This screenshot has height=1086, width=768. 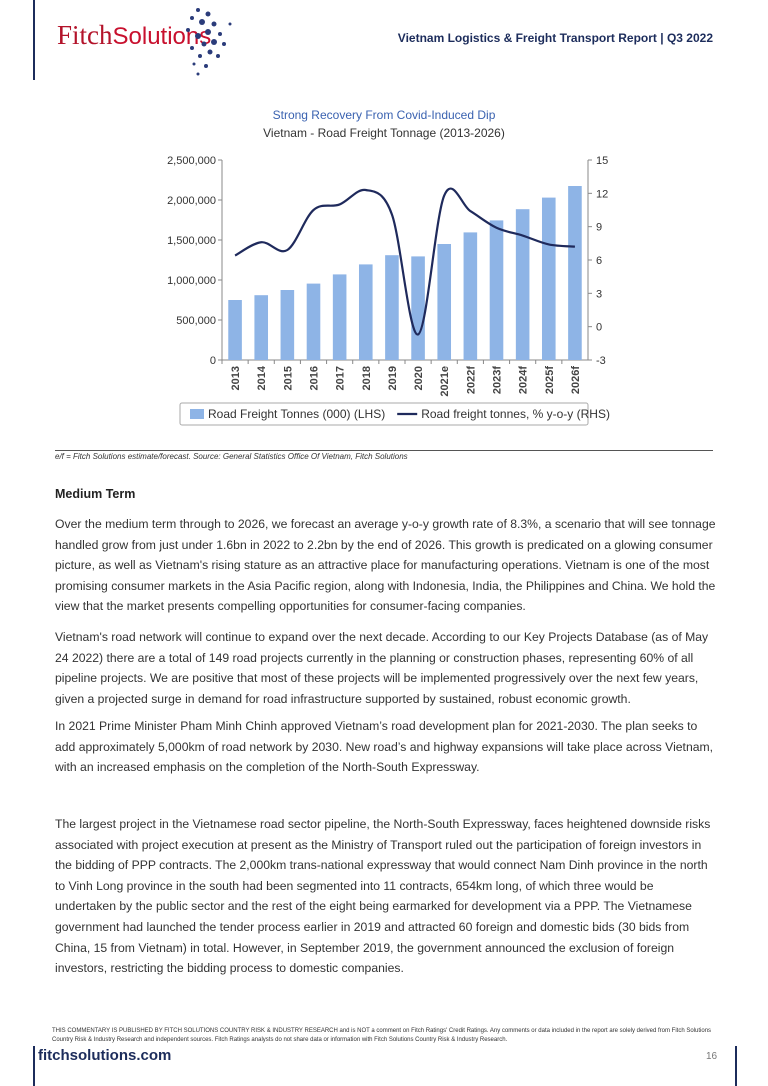 What do you see at coordinates (599, 261) in the screenshot?
I see `y2-tick-label: 6` at bounding box center [599, 261].